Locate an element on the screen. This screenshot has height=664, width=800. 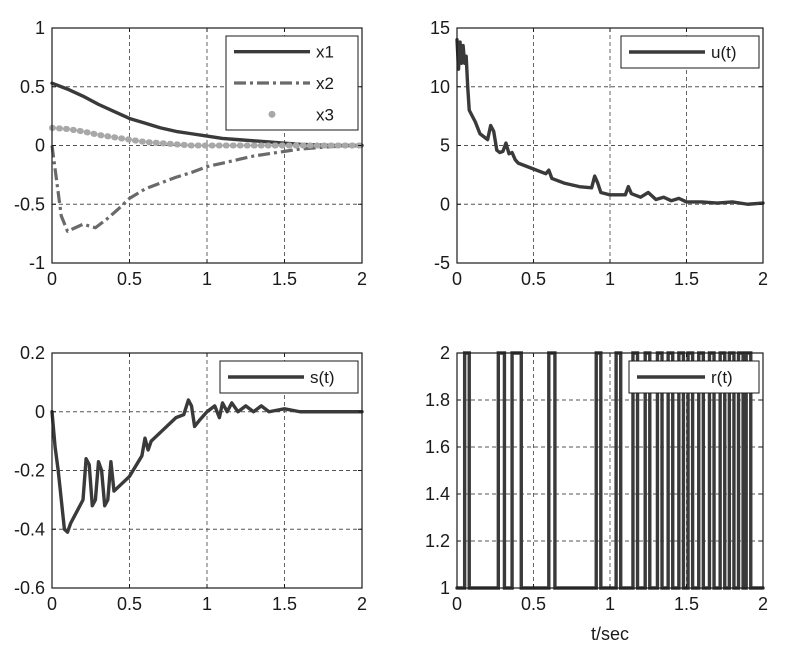
y-tick-label: 0.2 is located at coordinates (32, 353).